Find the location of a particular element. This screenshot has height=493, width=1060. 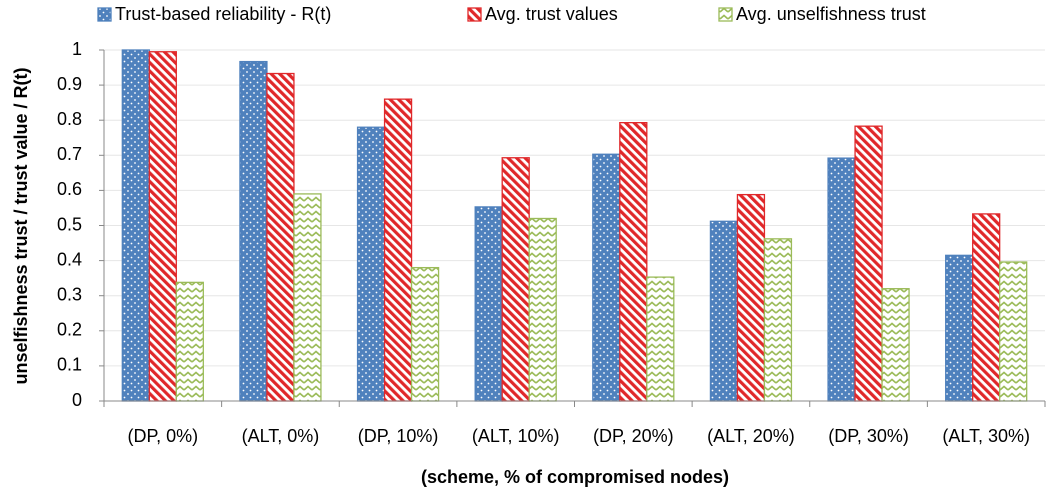

x-tick-label: (DP, 0%) is located at coordinates (162, 436).